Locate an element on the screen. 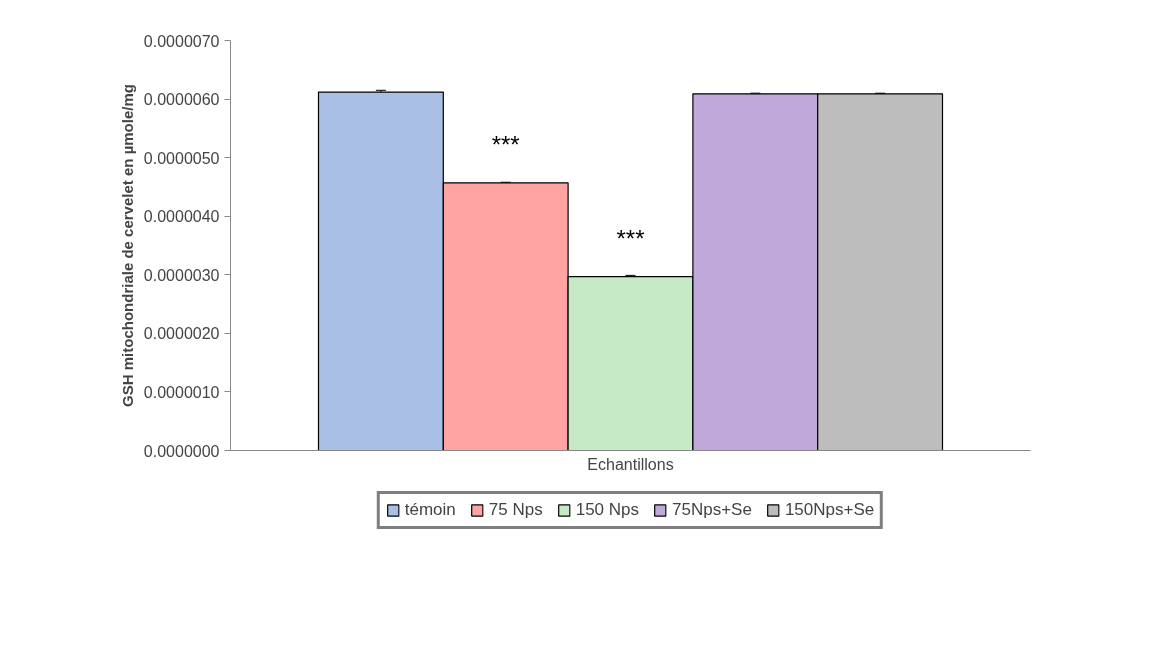 The width and height of the screenshot is (1159, 656). y-tick-label: 0.0000010 is located at coordinates (181, 392).